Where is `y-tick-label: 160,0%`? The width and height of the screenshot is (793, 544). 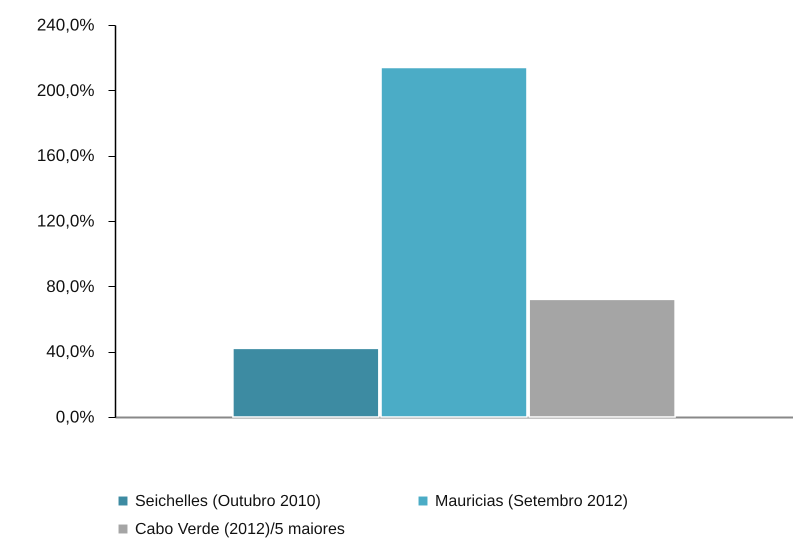
y-tick-label: 160,0% is located at coordinates (65, 156).